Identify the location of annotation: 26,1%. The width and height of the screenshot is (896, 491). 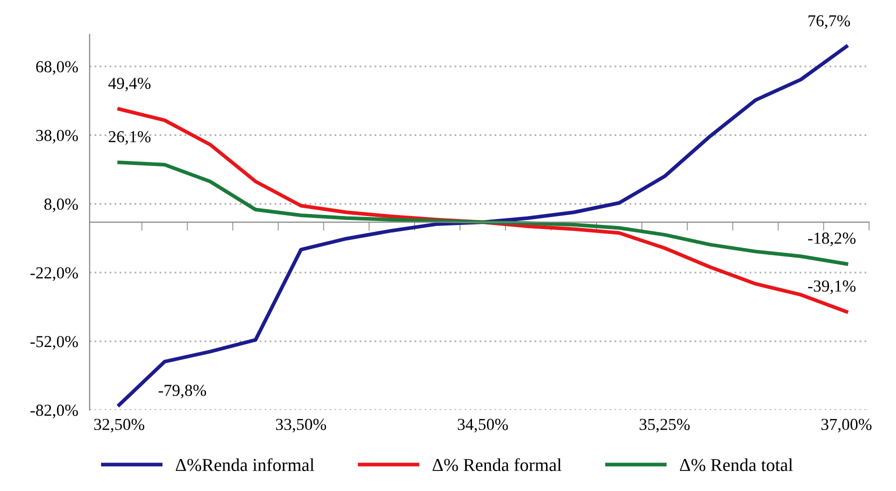
(129, 138).